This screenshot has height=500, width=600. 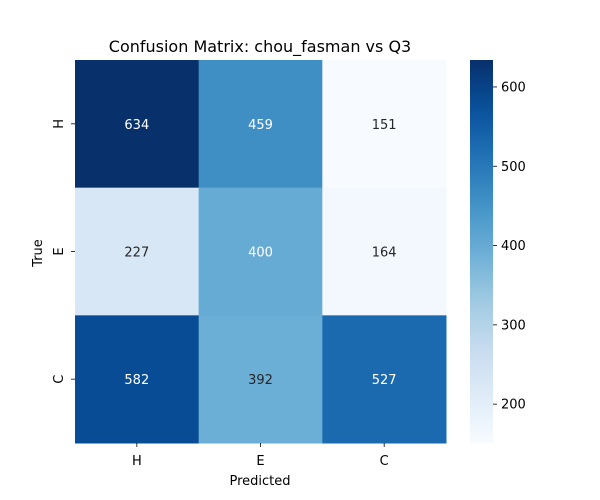 I want to click on heatmap-cell-label: 634, so click(x=136, y=125).